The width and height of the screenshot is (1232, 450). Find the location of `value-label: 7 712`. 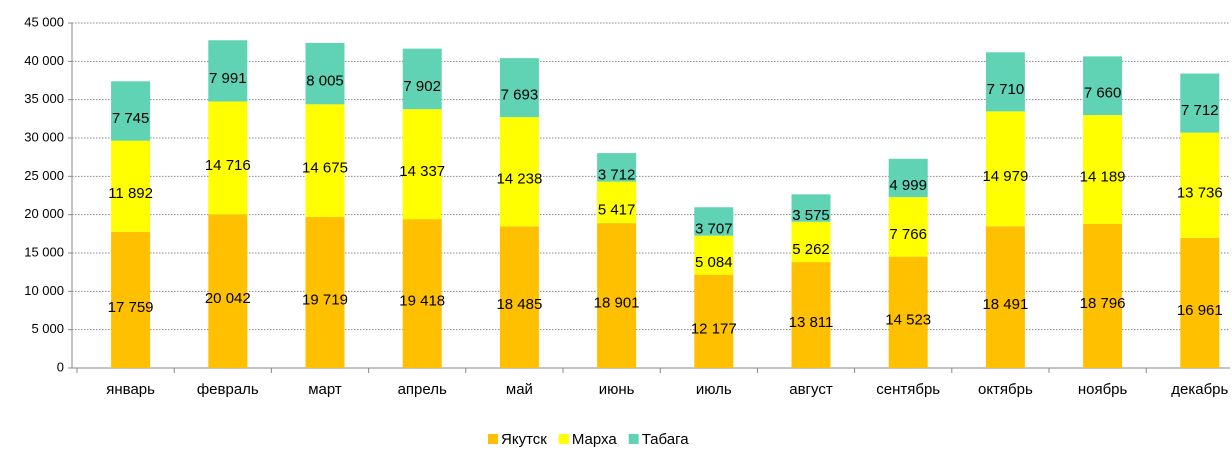

value-label: 7 712 is located at coordinates (1200, 110).